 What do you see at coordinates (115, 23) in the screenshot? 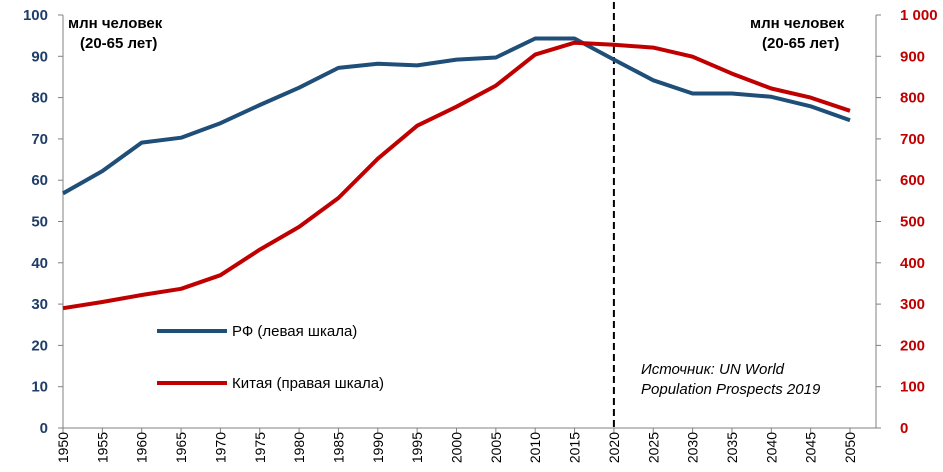
I see `left-axis-unit-line-1: млн человек` at bounding box center [115, 23].